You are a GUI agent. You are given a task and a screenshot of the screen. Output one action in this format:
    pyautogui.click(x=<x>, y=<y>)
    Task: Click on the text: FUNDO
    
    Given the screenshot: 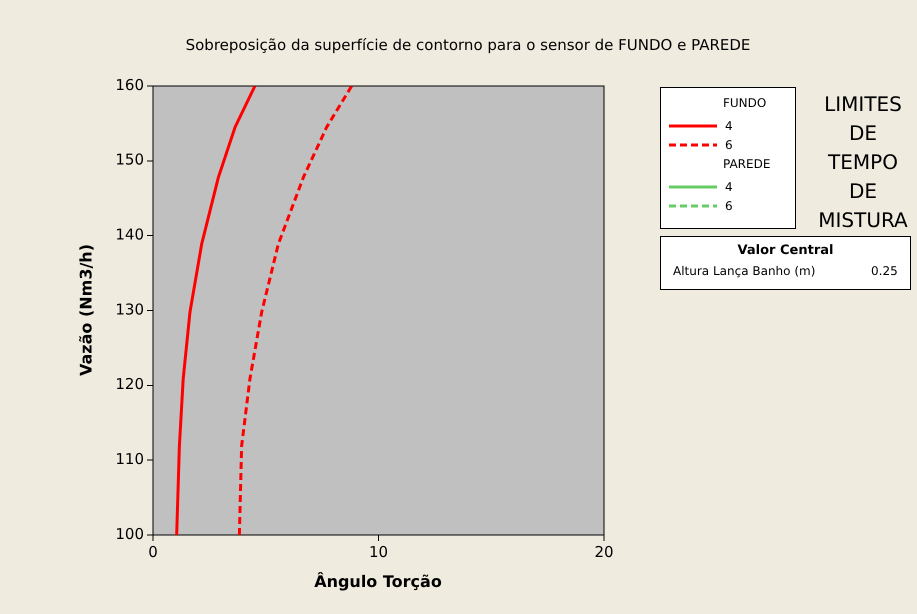 What is the action you would take?
    pyautogui.click(x=744, y=103)
    